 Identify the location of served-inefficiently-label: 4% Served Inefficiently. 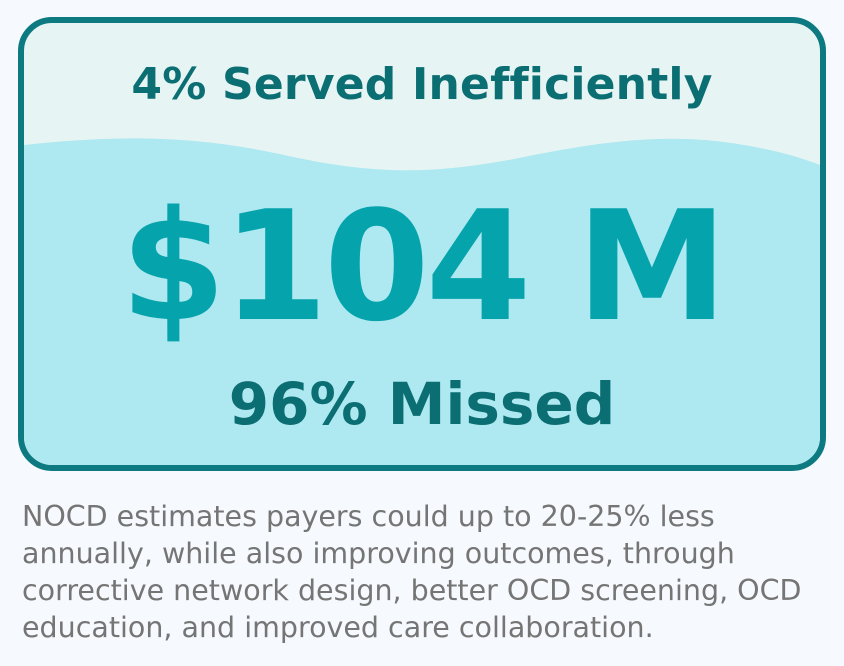
(422, 84).